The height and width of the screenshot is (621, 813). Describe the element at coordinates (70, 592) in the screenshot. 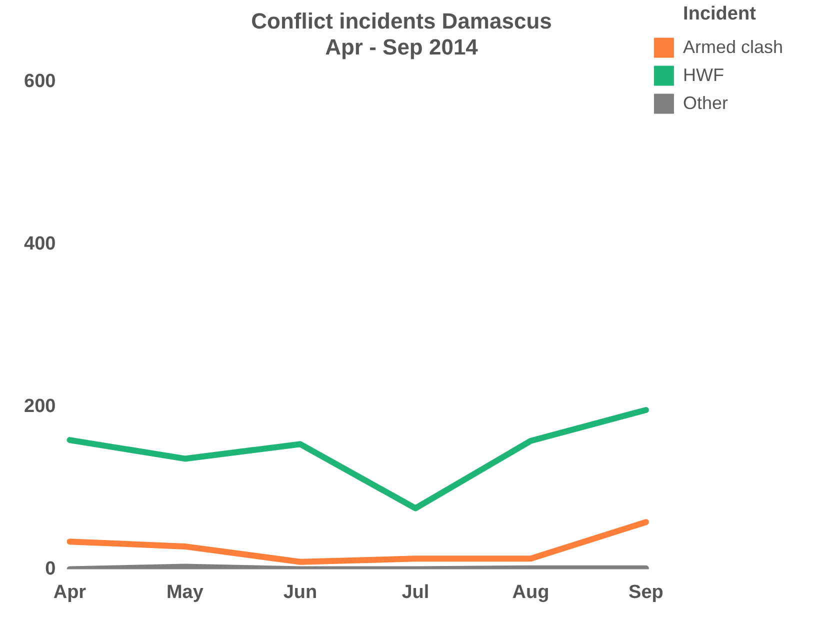

I see `x-tick-label: Apr` at that location.